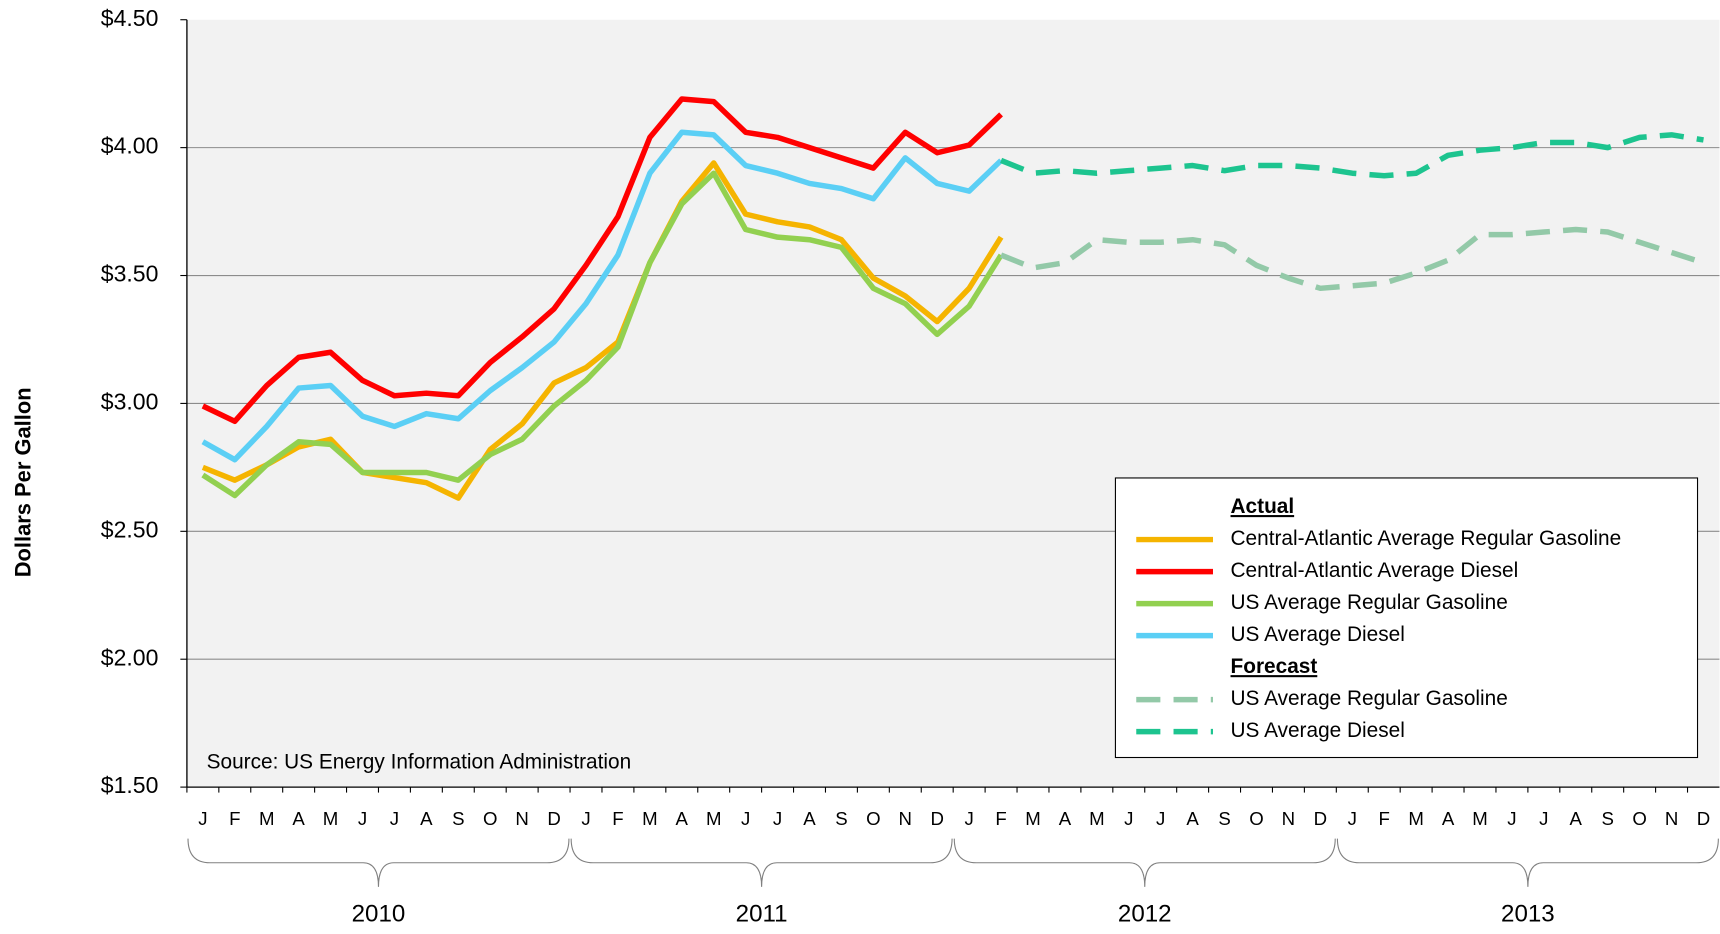 The width and height of the screenshot is (1720, 934). I want to click on legend-label: Central-Atlantic Average Diesel, so click(1375, 570).